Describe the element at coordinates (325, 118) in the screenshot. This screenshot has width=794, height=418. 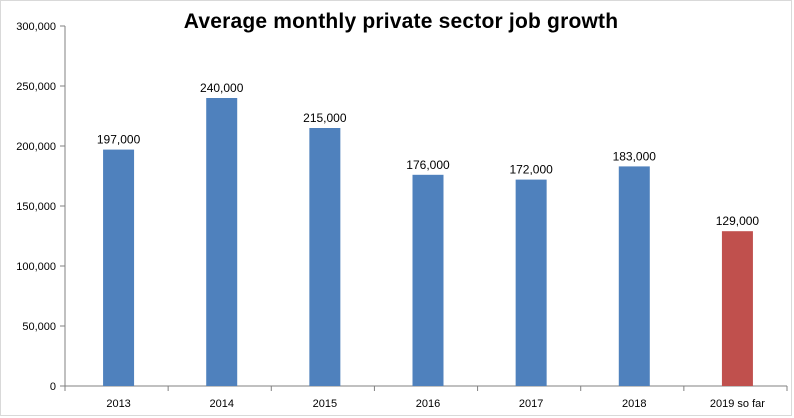
I see `data-label: 215,000` at that location.